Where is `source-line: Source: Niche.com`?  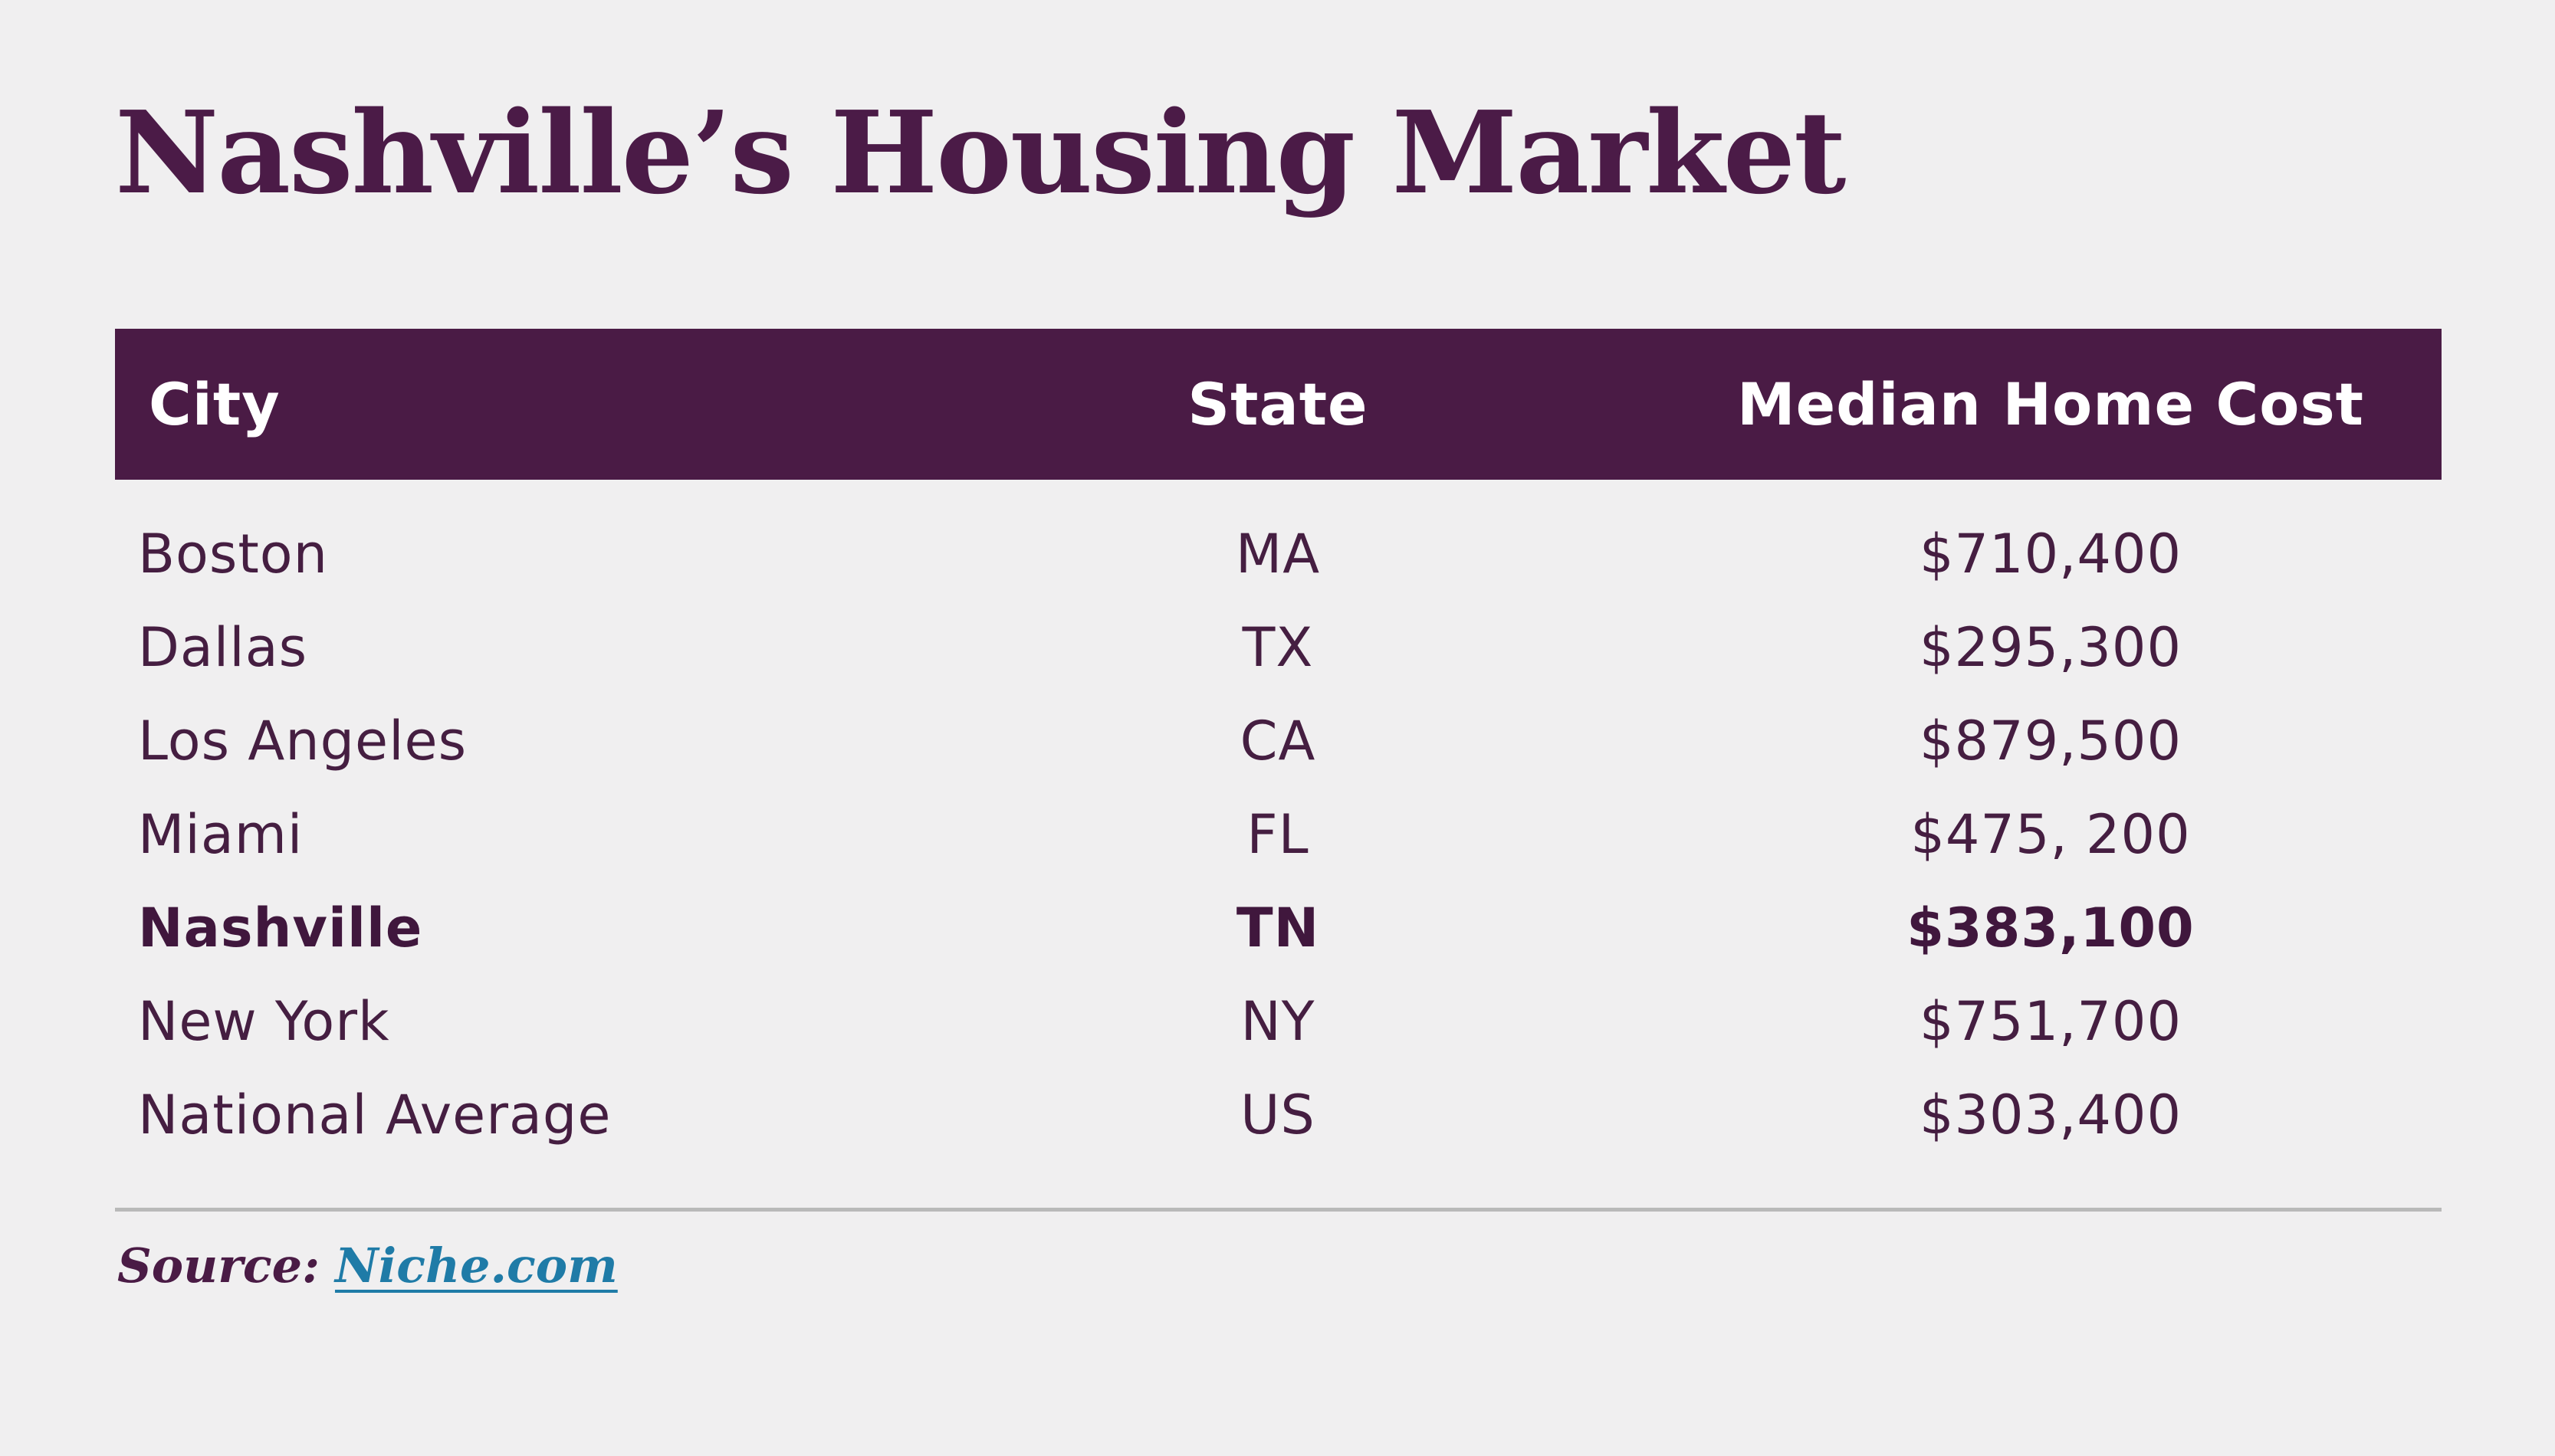 source-line: Source: Niche.com is located at coordinates (367, 1266).